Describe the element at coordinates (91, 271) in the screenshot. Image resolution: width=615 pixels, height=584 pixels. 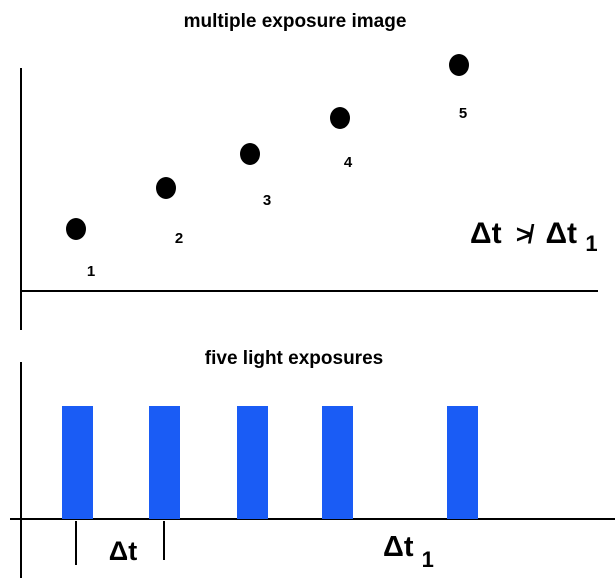
I see `dot-label-1: 1` at that location.